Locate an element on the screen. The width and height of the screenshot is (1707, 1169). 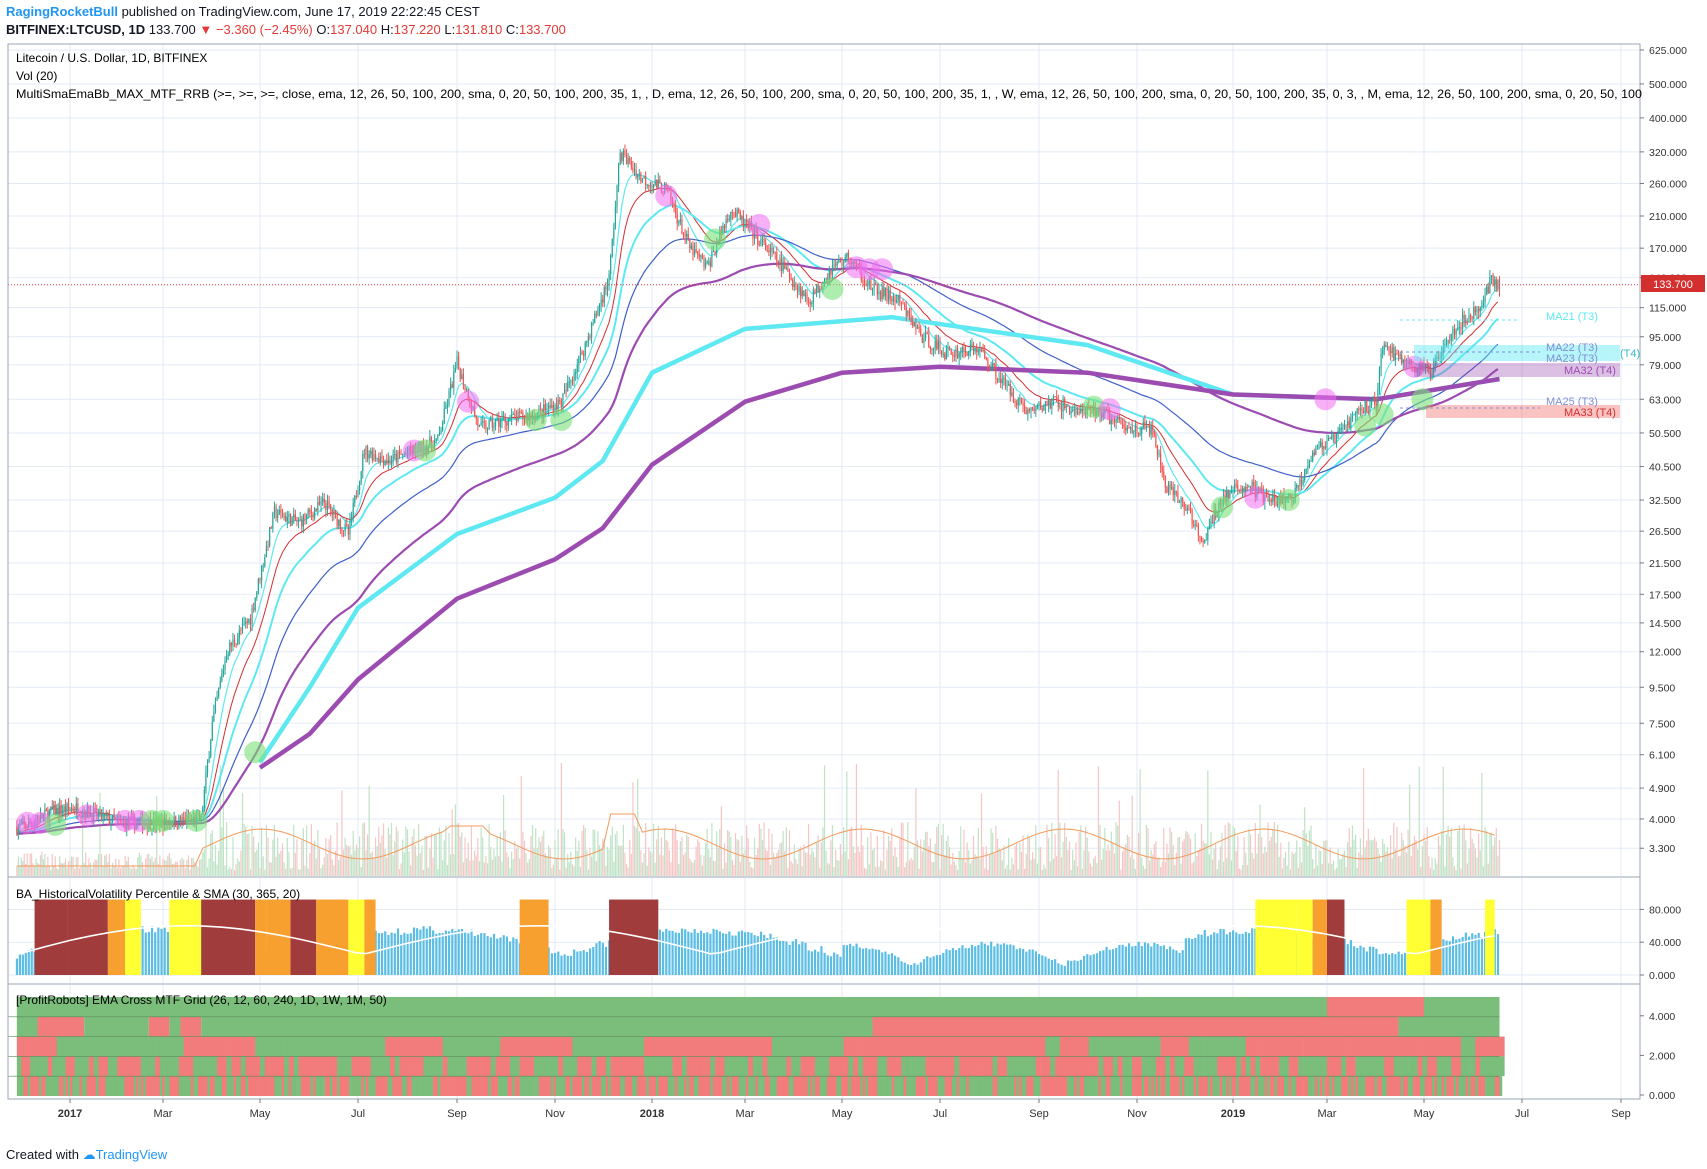
tradingview-brand: TradingView is located at coordinates (131, 1154).